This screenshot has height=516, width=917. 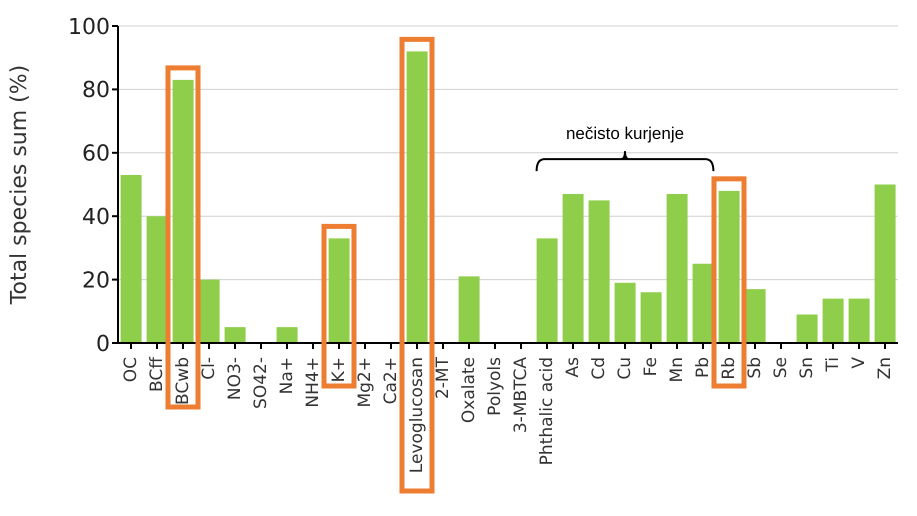 What do you see at coordinates (599, 368) in the screenshot?
I see `x-tick-label: Cd` at bounding box center [599, 368].